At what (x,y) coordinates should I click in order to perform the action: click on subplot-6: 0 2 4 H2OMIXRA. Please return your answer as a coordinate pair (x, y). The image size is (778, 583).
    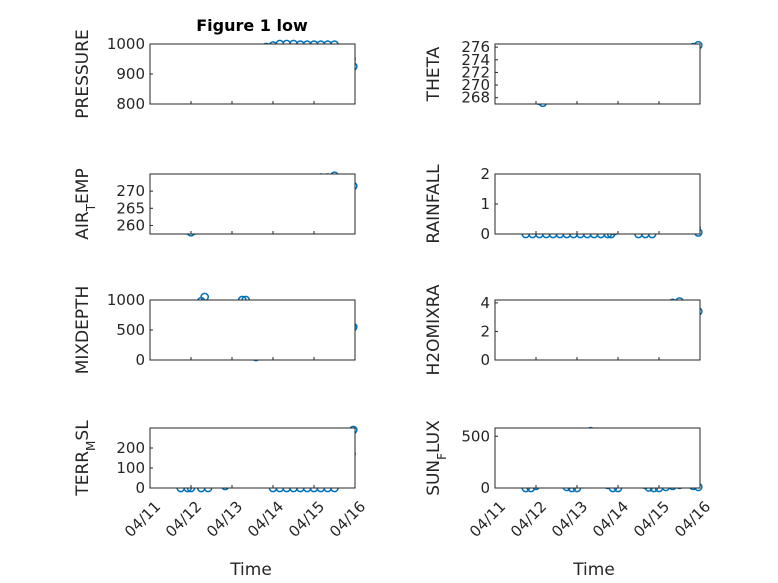
    Looking at the image, I should click on (563, 330).